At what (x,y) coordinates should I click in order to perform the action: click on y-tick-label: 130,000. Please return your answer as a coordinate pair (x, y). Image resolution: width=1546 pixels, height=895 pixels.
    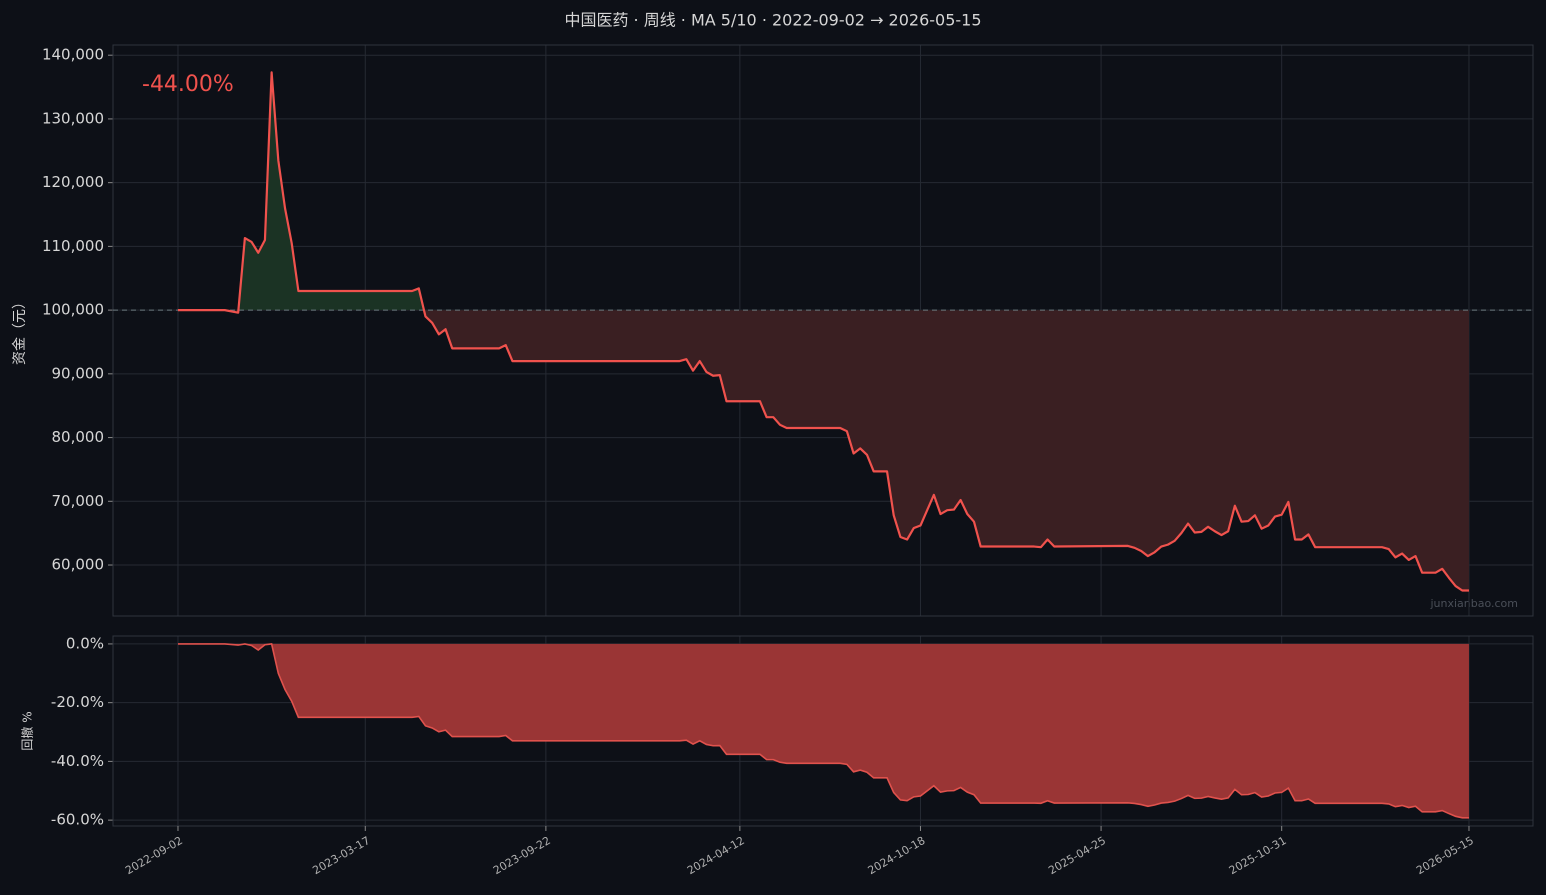
    Looking at the image, I should click on (73, 118).